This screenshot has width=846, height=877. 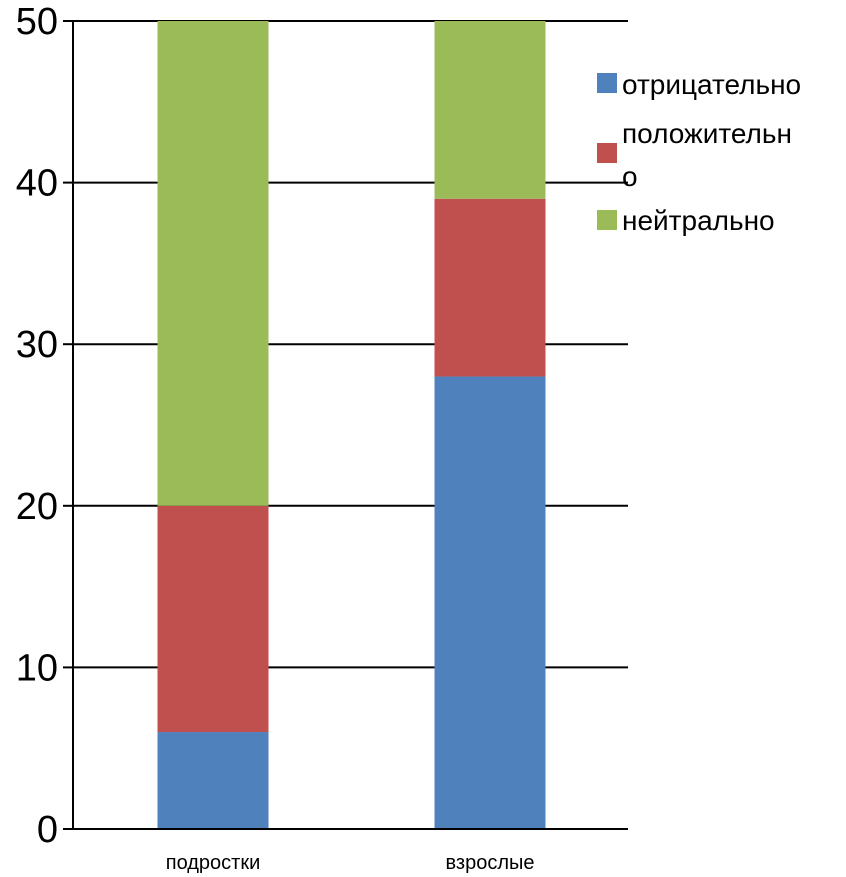 I want to click on legend-label: положительн, so click(x=707, y=133).